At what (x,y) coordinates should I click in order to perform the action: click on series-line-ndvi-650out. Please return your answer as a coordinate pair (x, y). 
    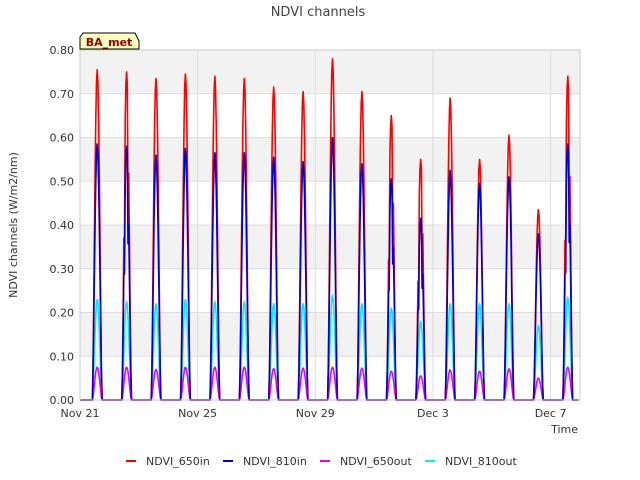
    Looking at the image, I should click on (329, 383).